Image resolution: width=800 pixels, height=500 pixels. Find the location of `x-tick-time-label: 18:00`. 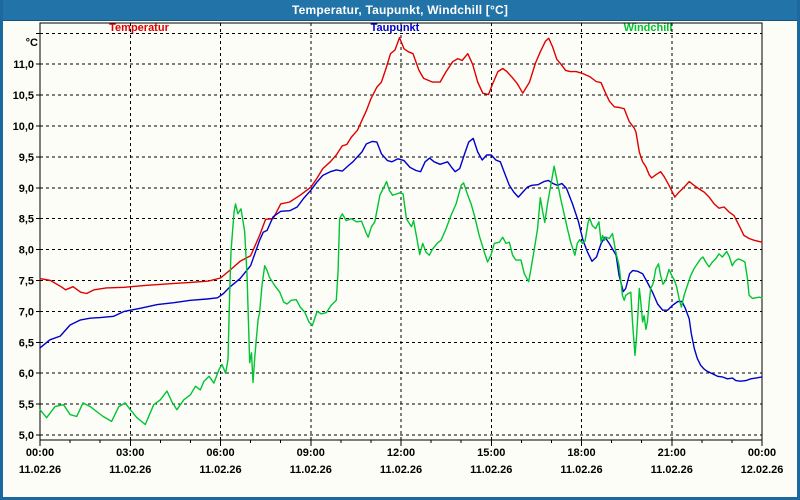

x-tick-time-label: 18:00 is located at coordinates (581, 453).